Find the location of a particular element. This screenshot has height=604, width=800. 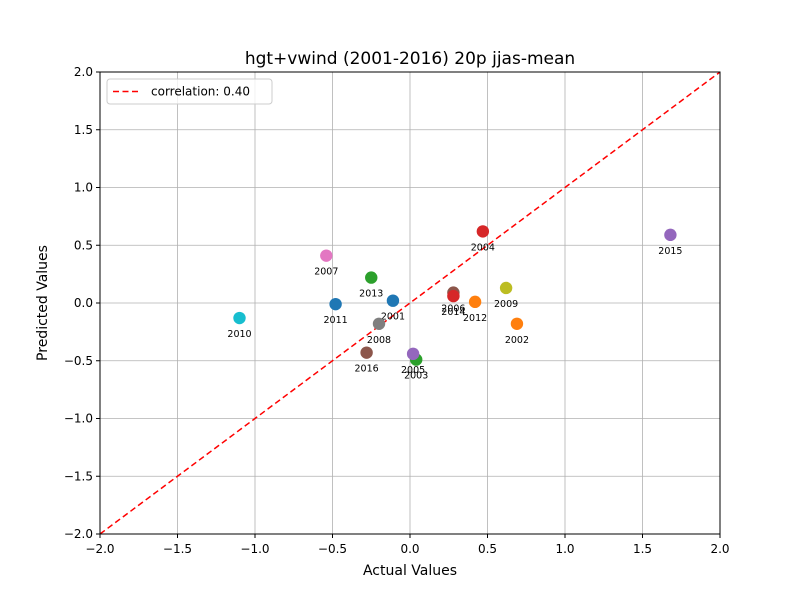

point-2016 is located at coordinates (366, 352).